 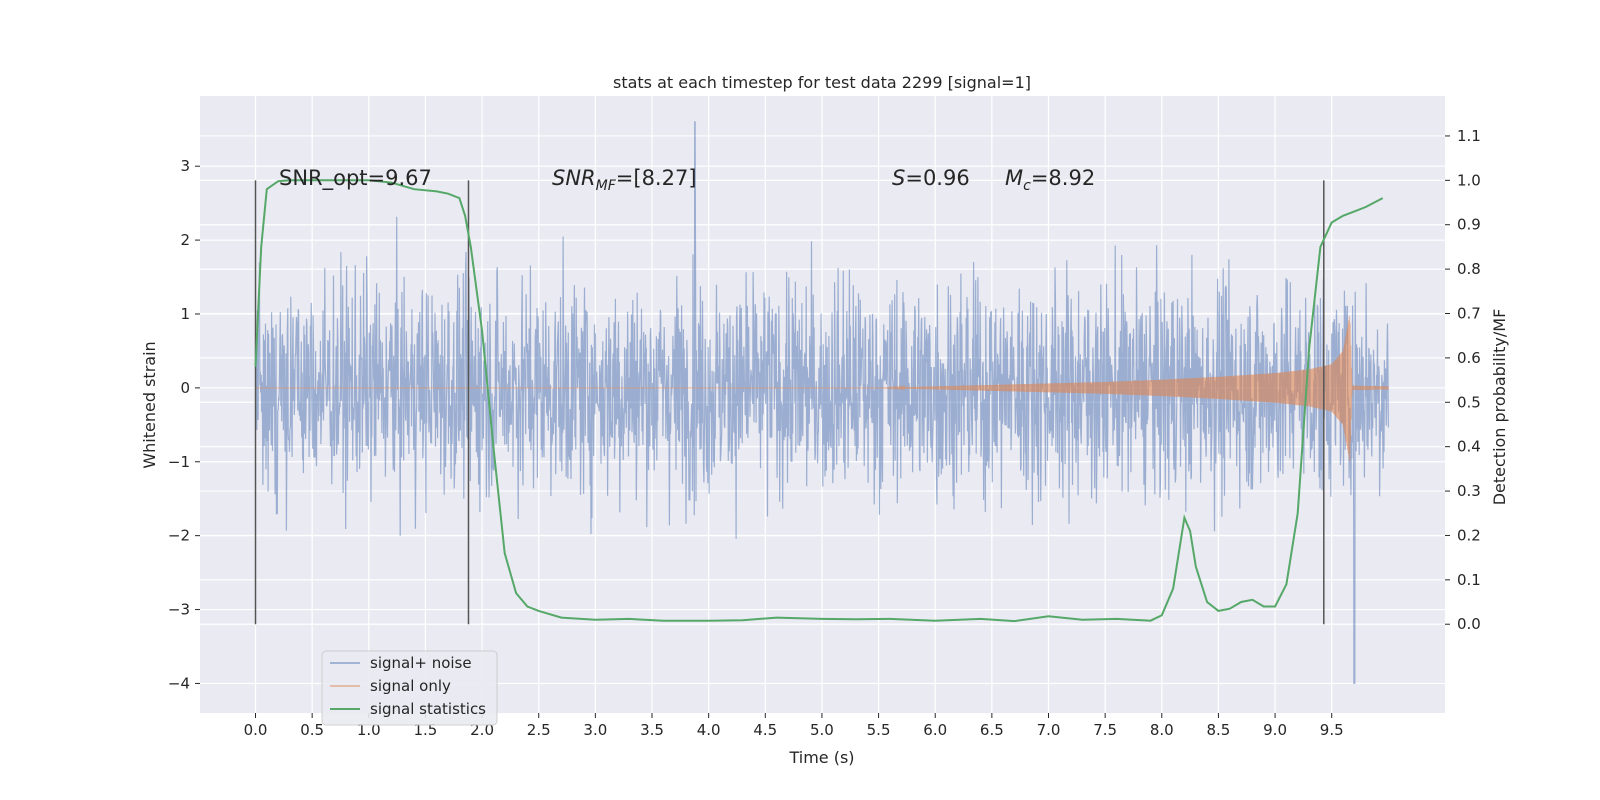 What do you see at coordinates (421, 663) in the screenshot?
I see `legend-label-noise: signal+ noise` at bounding box center [421, 663].